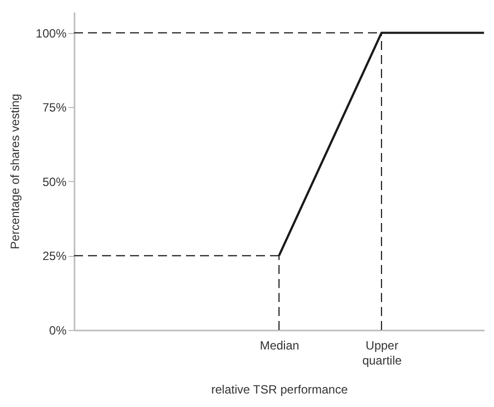 The height and width of the screenshot is (407, 494). What do you see at coordinates (279, 389) in the screenshot?
I see `x-axis-title: relative TSR performance` at bounding box center [279, 389].